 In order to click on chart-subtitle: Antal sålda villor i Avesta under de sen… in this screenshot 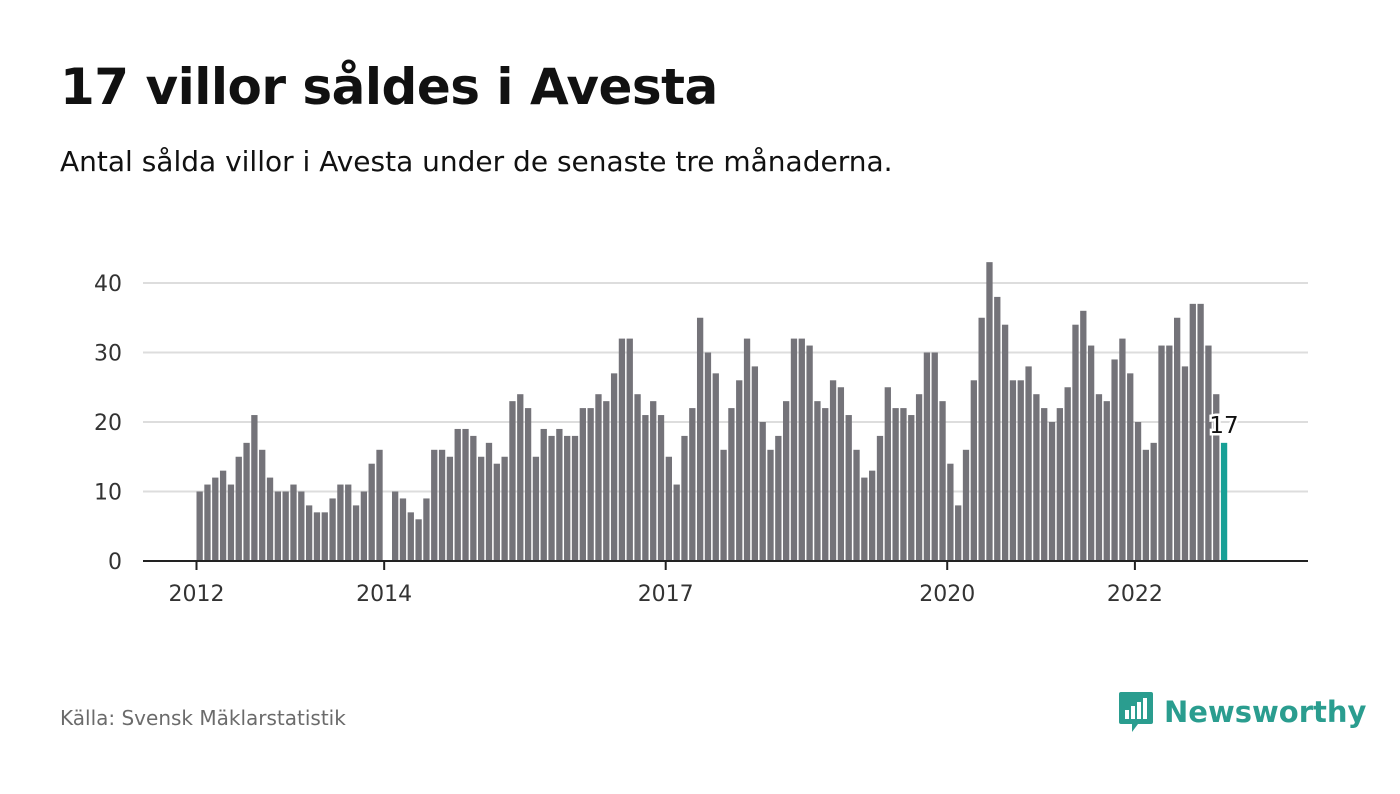, I will do `click(476, 161)`.